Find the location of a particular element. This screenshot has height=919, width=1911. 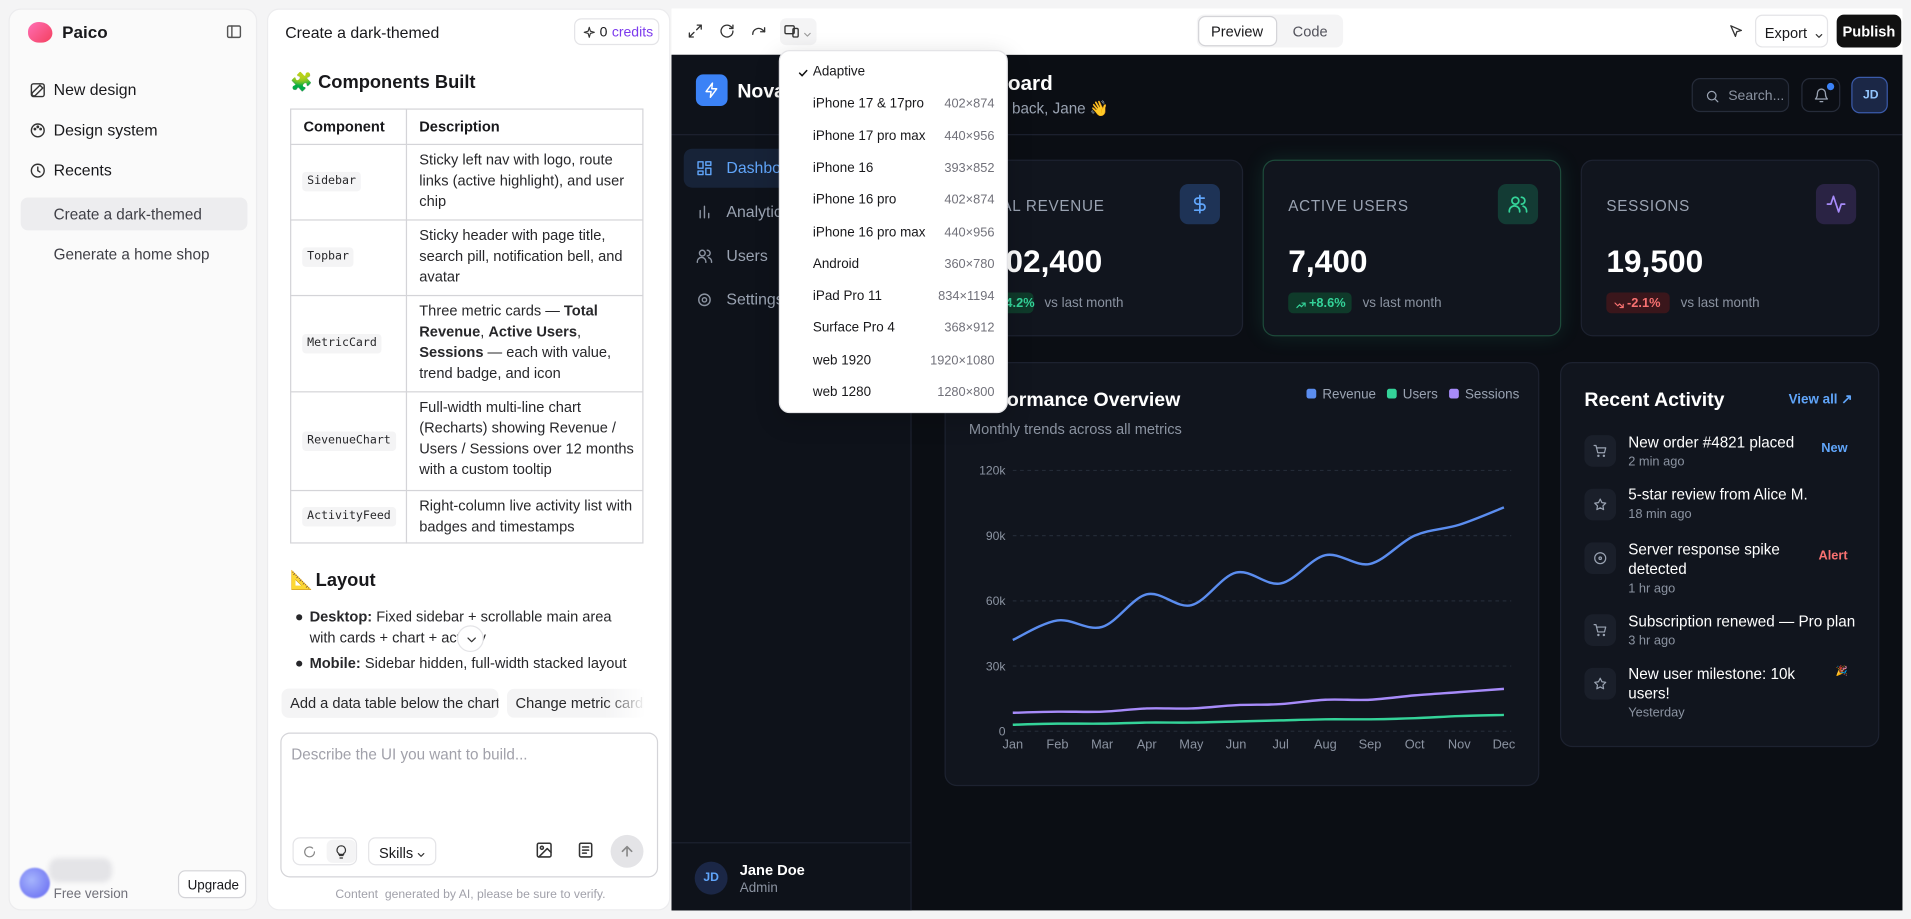

recent-item: Create a dark-themed is located at coordinates (127, 214).